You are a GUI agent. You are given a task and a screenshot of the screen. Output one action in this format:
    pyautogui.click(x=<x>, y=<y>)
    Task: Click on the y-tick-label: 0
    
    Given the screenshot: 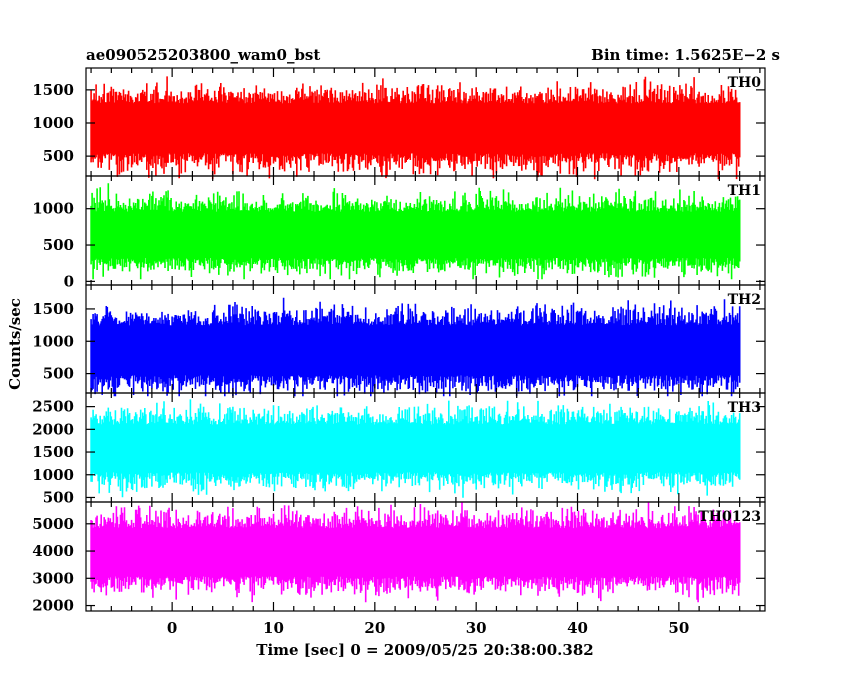 What is the action you would take?
    pyautogui.click(x=69, y=281)
    